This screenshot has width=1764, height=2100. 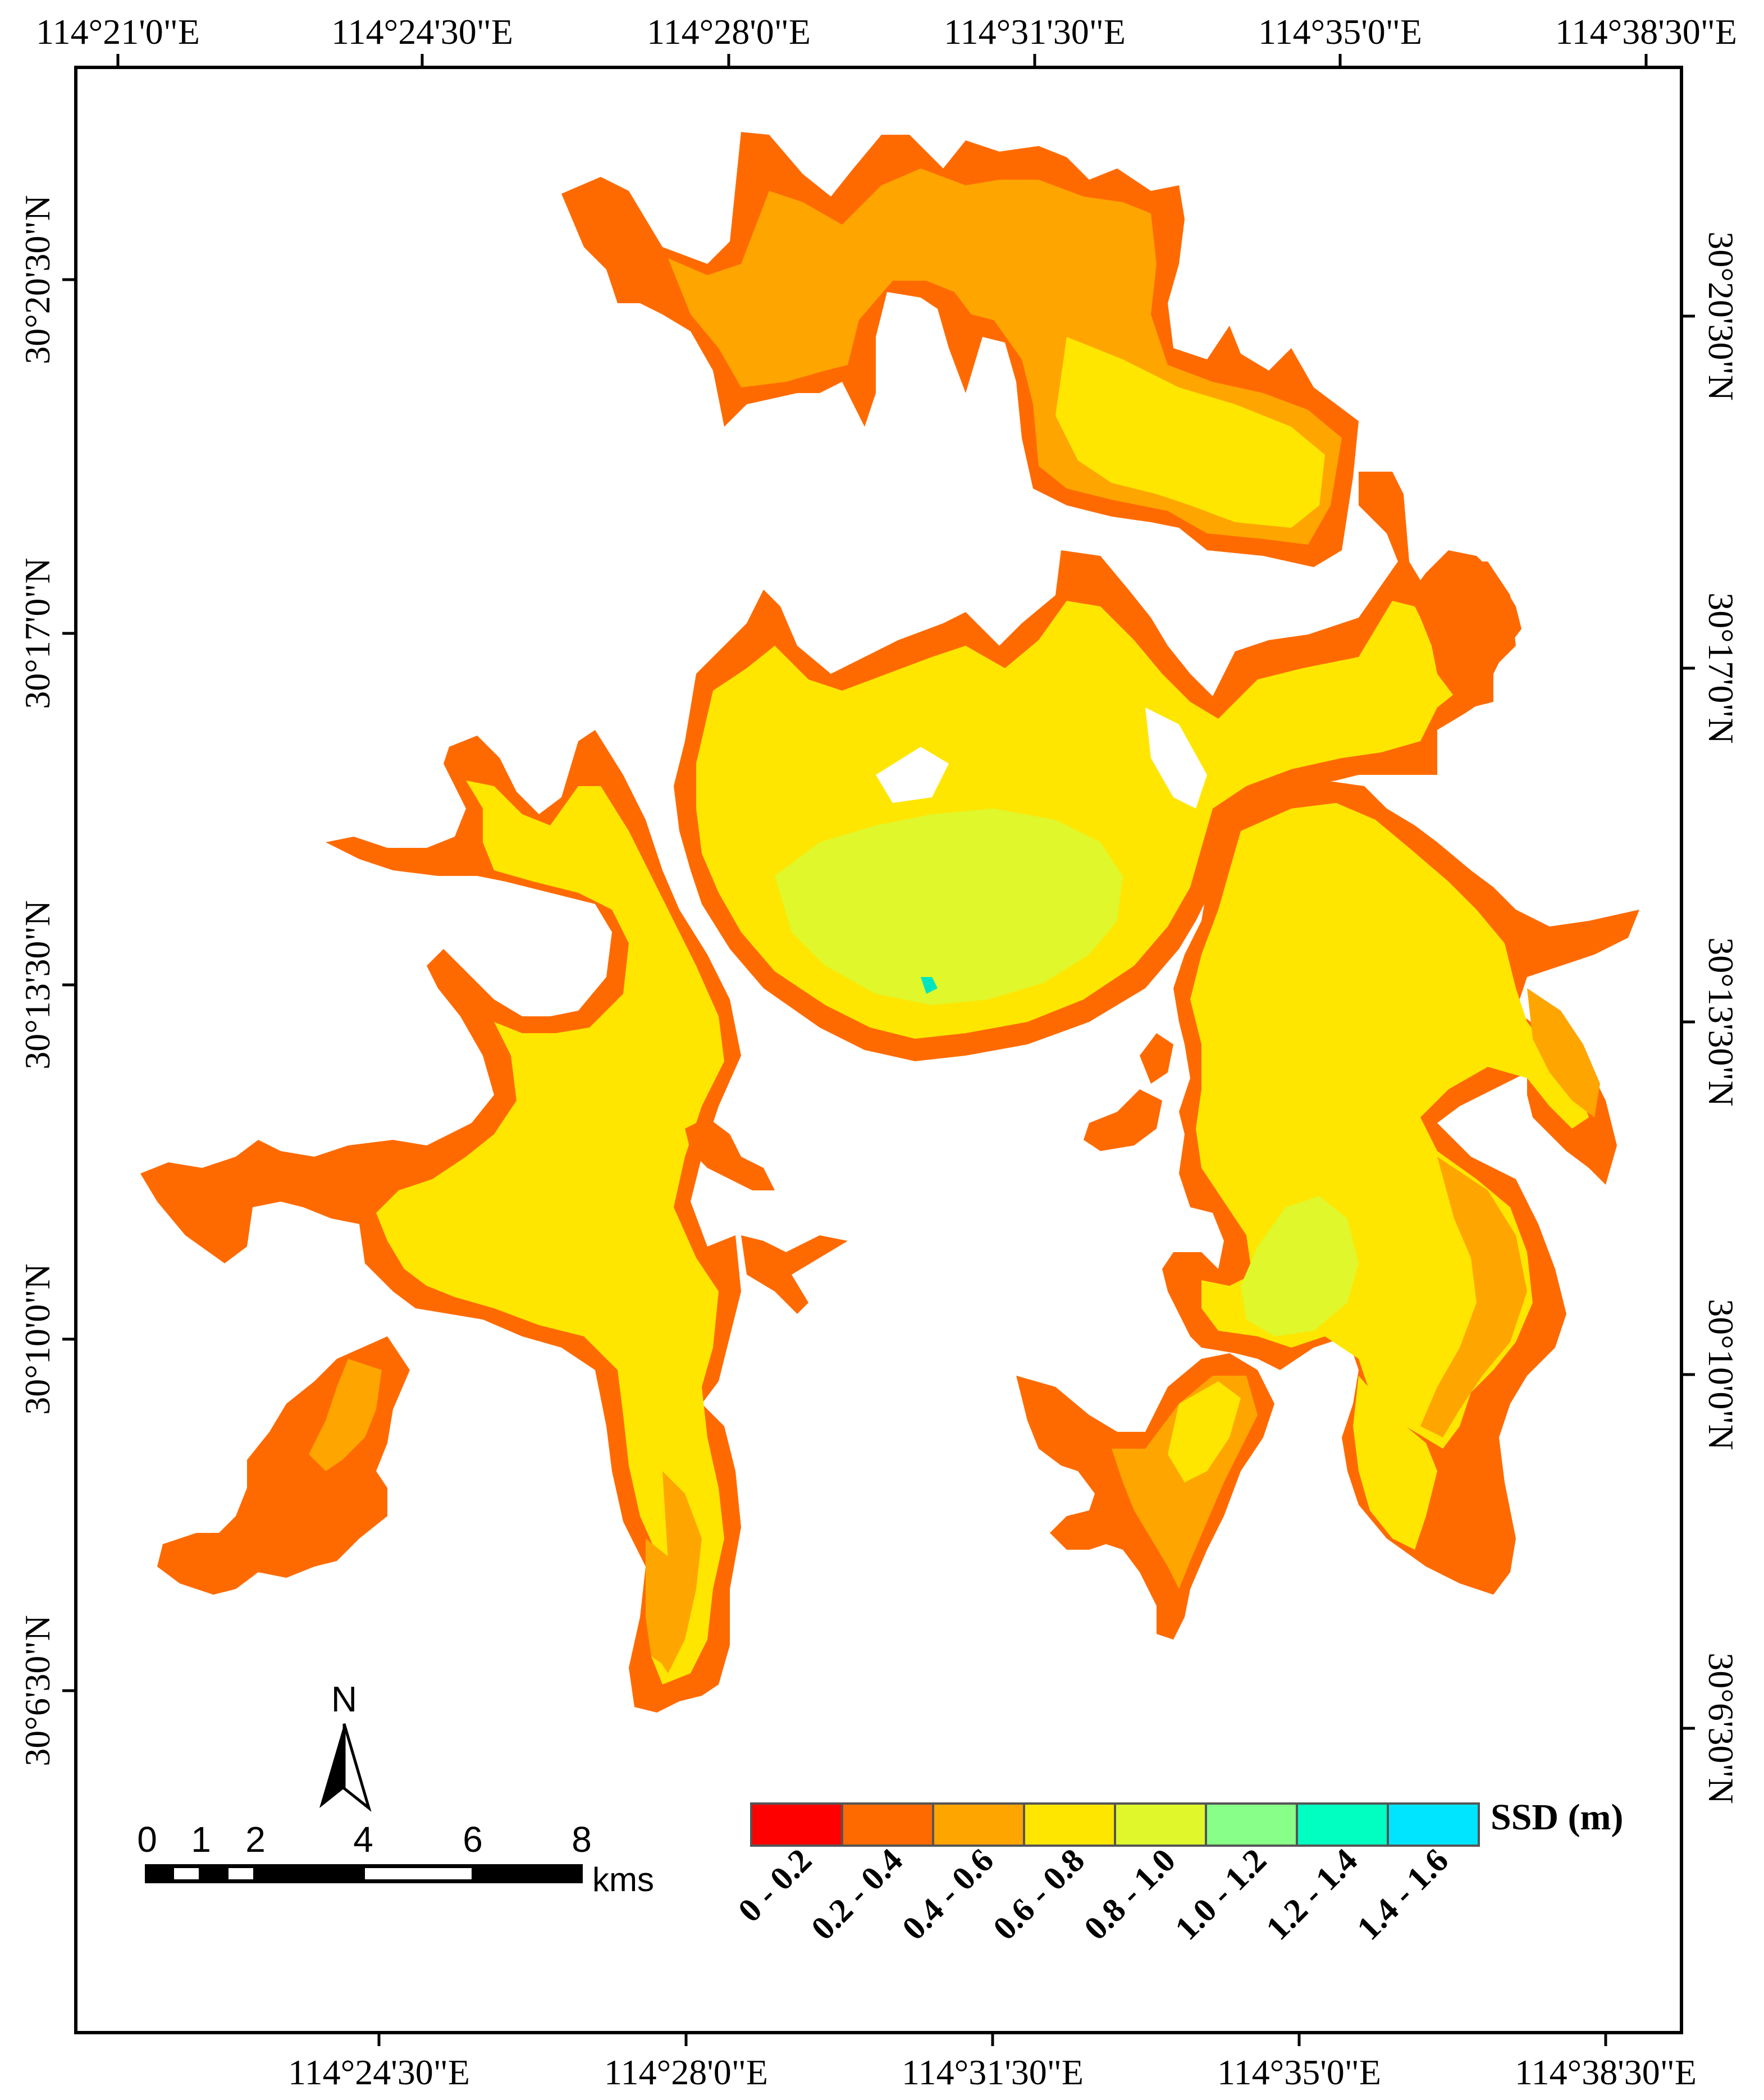 What do you see at coordinates (686, 2072) in the screenshot?
I see `bottom-longitude-label: 114°28'0"E` at bounding box center [686, 2072].